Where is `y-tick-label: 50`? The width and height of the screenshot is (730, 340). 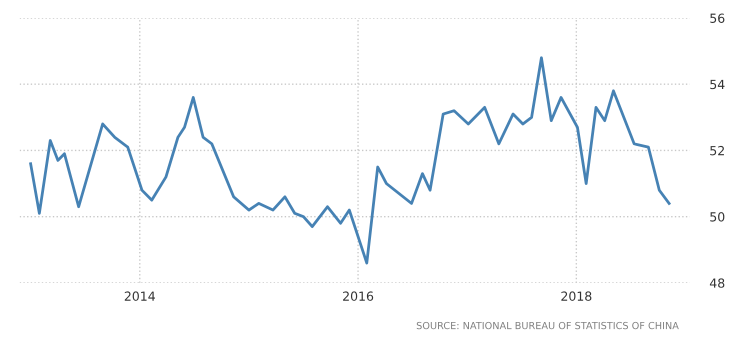 y-tick-label: 50 is located at coordinates (717, 217).